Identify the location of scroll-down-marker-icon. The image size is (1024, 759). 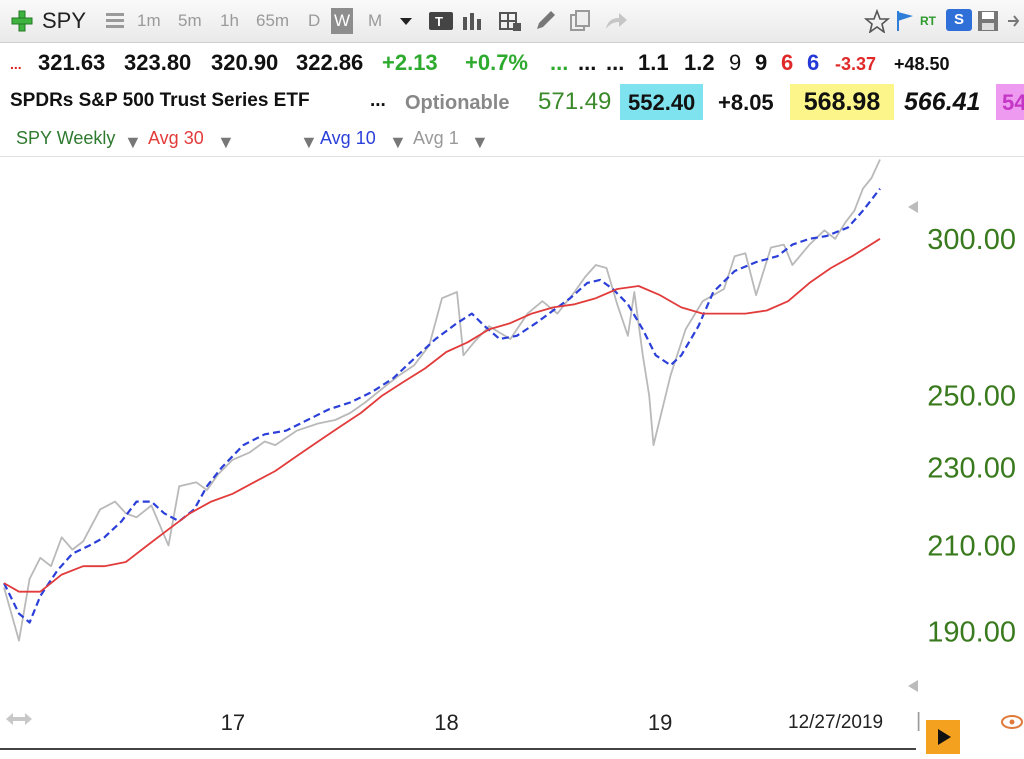
(913, 686).